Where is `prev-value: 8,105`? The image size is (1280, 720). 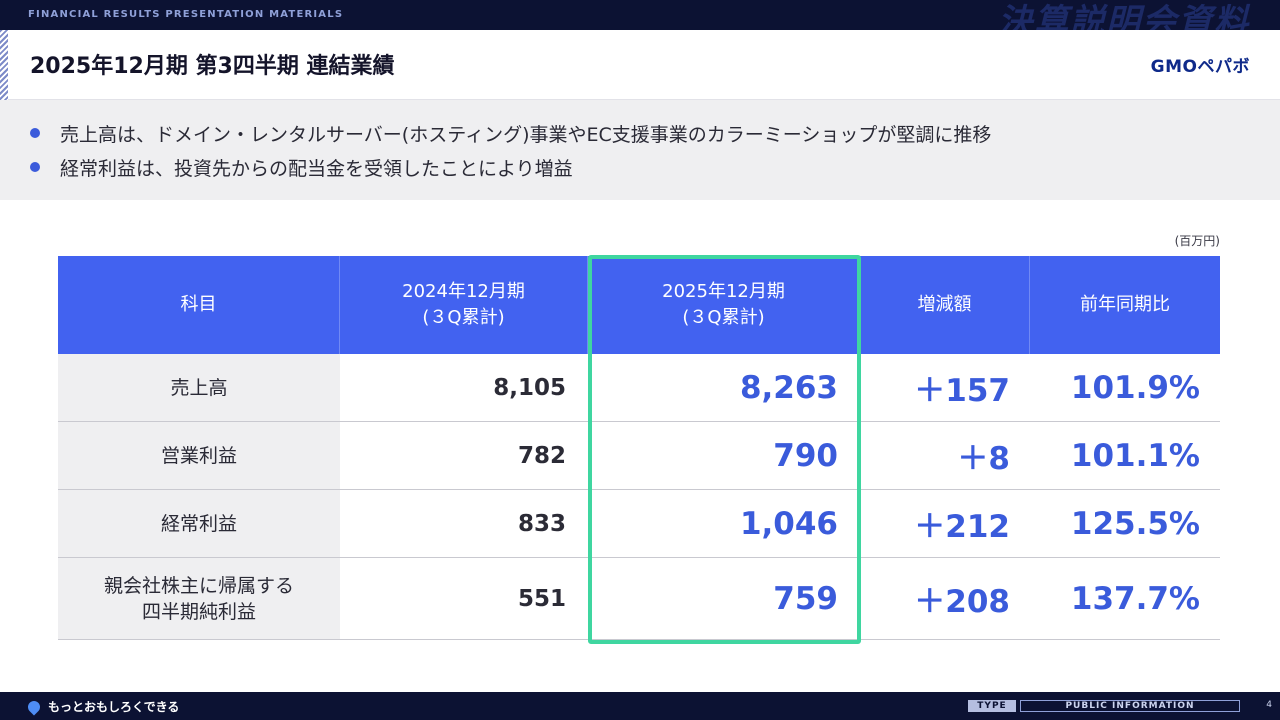 prev-value: 8,105 is located at coordinates (529, 387).